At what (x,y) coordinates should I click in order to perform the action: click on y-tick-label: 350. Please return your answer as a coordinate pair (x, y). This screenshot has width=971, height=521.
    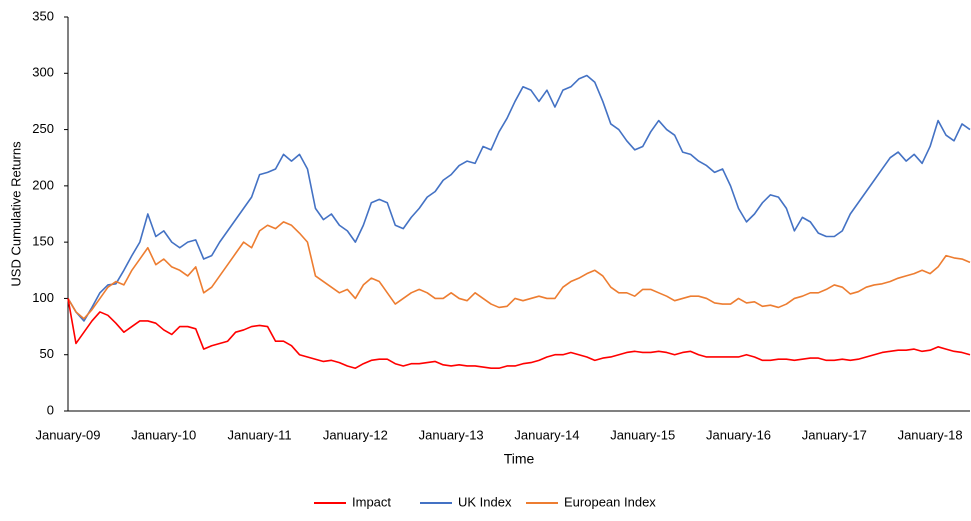
    Looking at the image, I should click on (43, 15).